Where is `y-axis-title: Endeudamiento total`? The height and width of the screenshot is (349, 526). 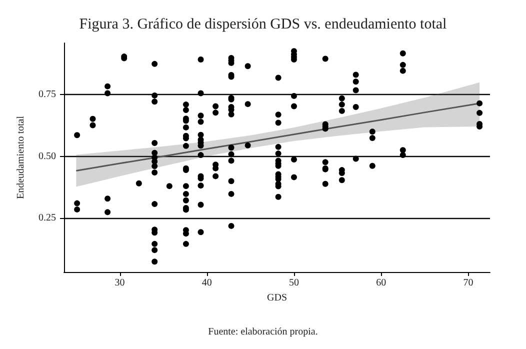 y-axis-title: Endeudamiento total is located at coordinates (21, 158).